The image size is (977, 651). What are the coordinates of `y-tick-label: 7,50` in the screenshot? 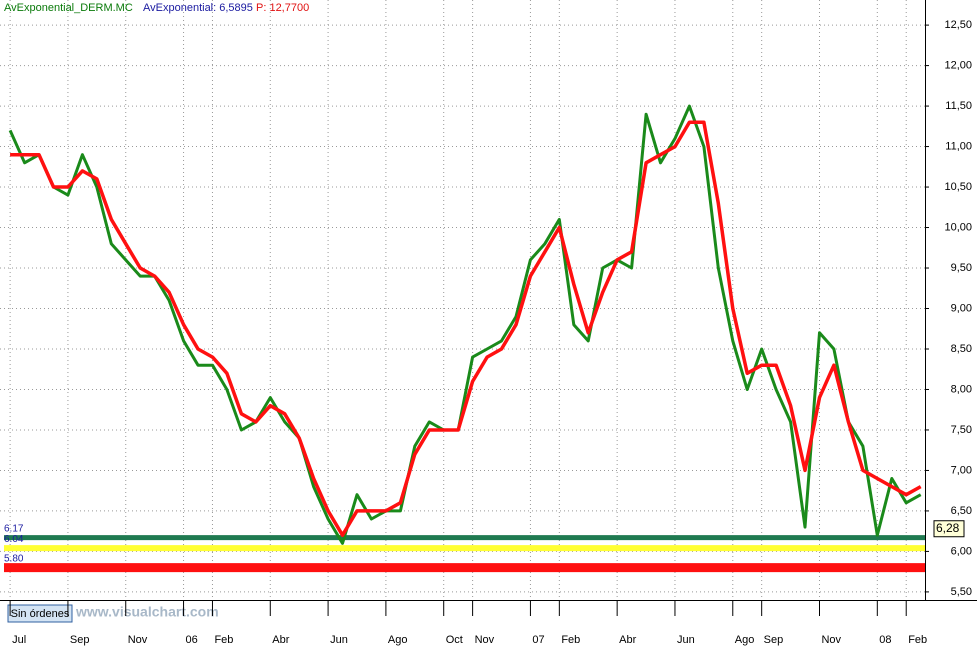 It's located at (961, 430).